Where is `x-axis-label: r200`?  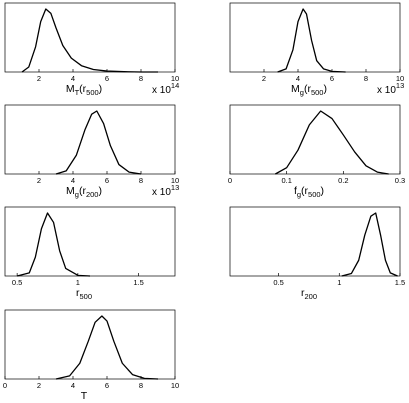 x-axis-label: r200 is located at coordinates (309, 294).